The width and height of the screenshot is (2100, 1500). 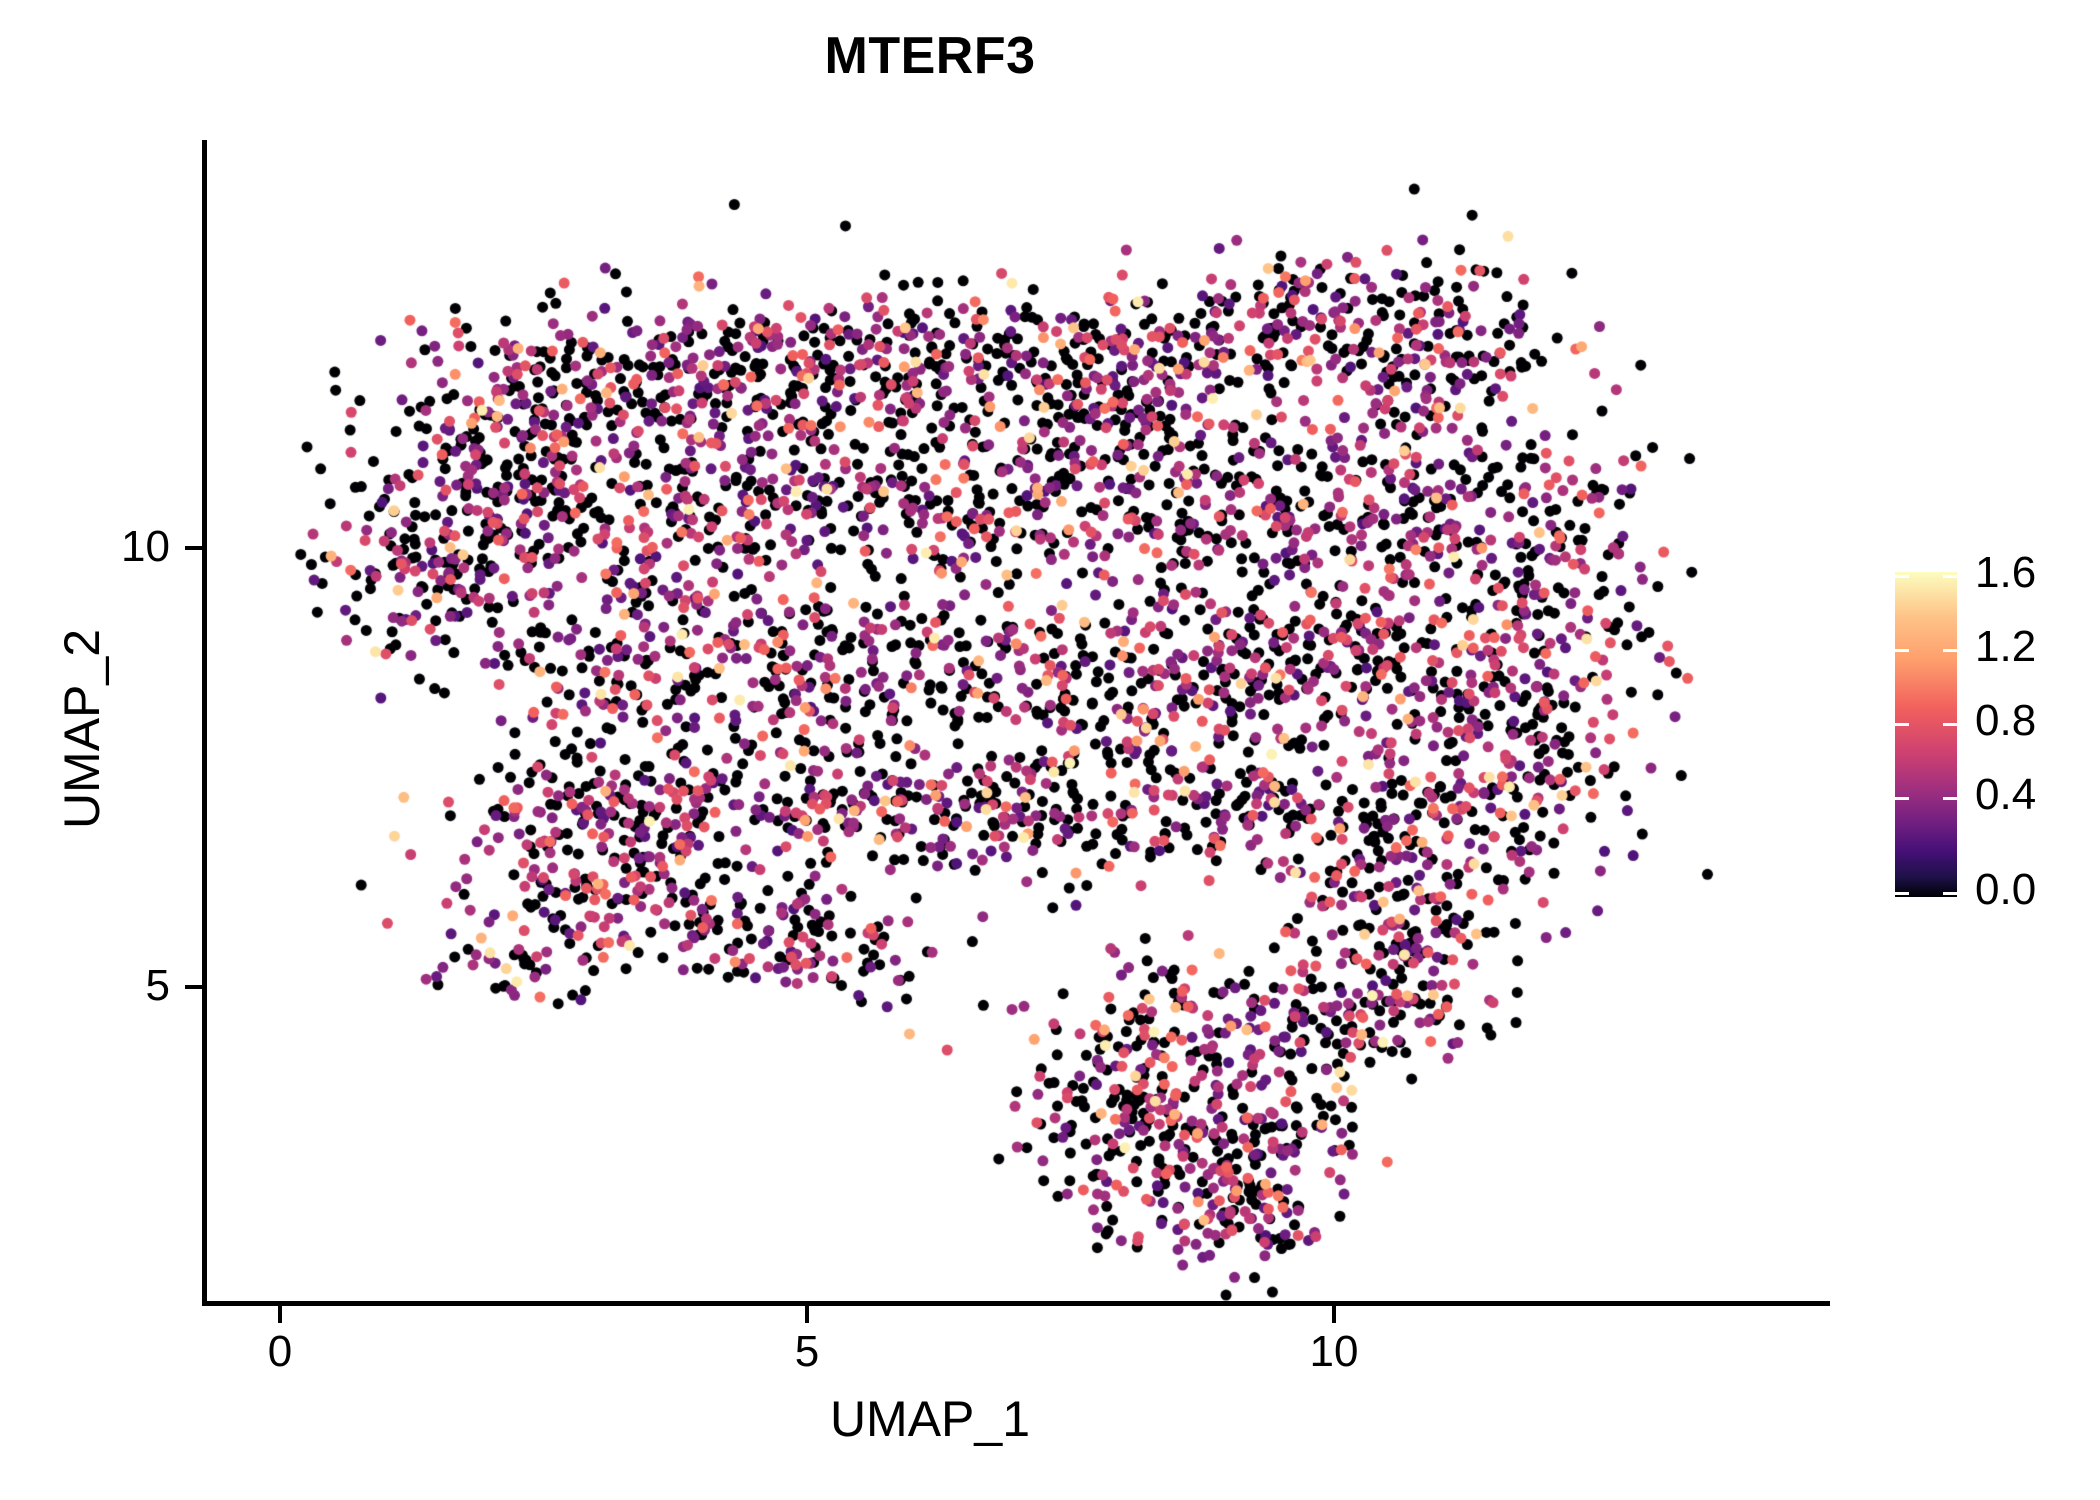 I want to click on y-axis-label: UMAP_2, so click(x=82, y=729).